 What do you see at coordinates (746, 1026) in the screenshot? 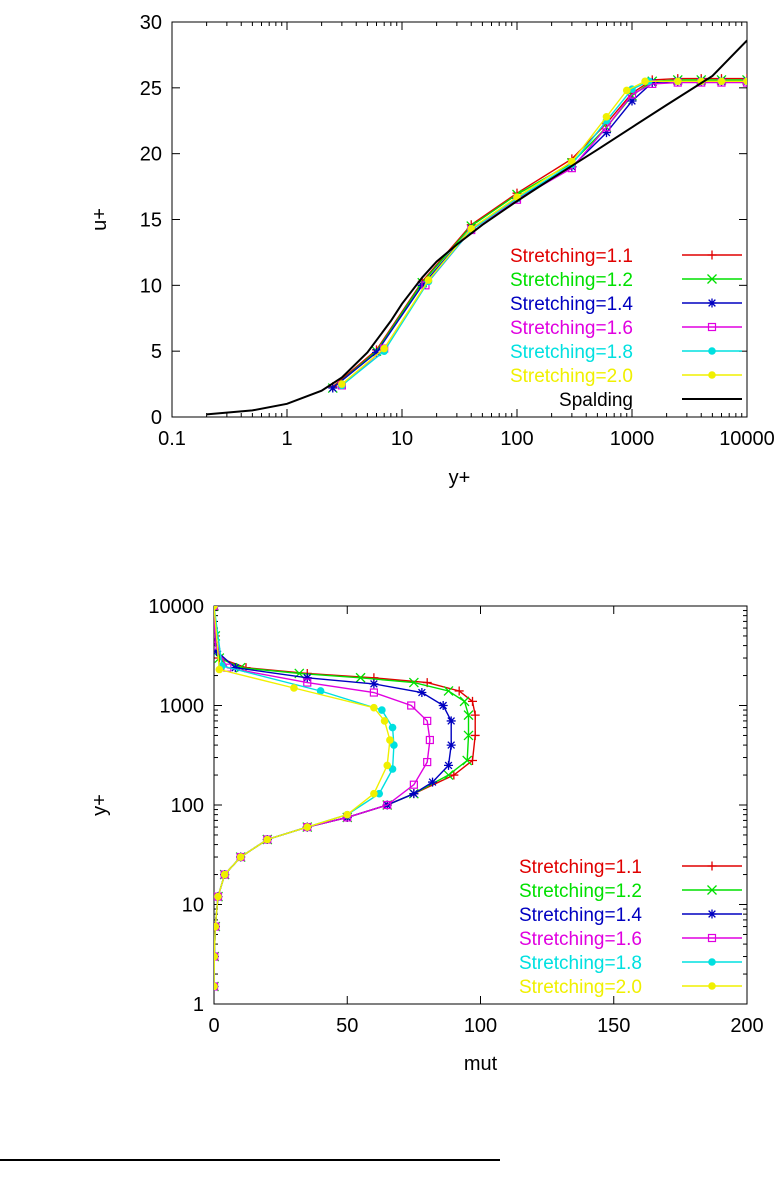
I see `x-tick-label: 200` at bounding box center [746, 1026].